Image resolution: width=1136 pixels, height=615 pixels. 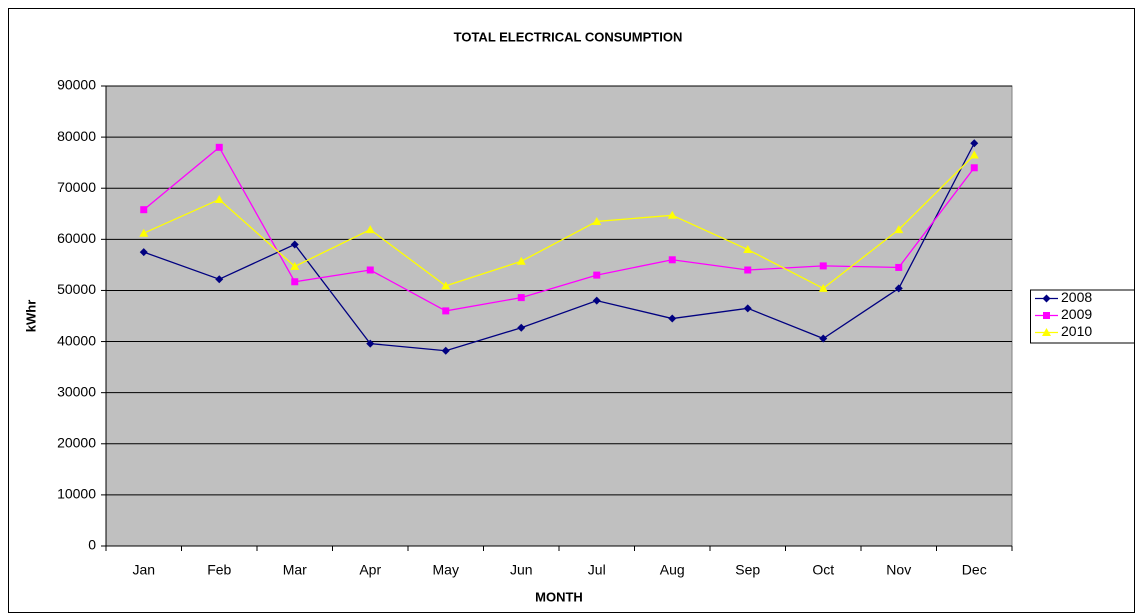 I want to click on x-axis-label: MONTH, so click(x=559, y=596).